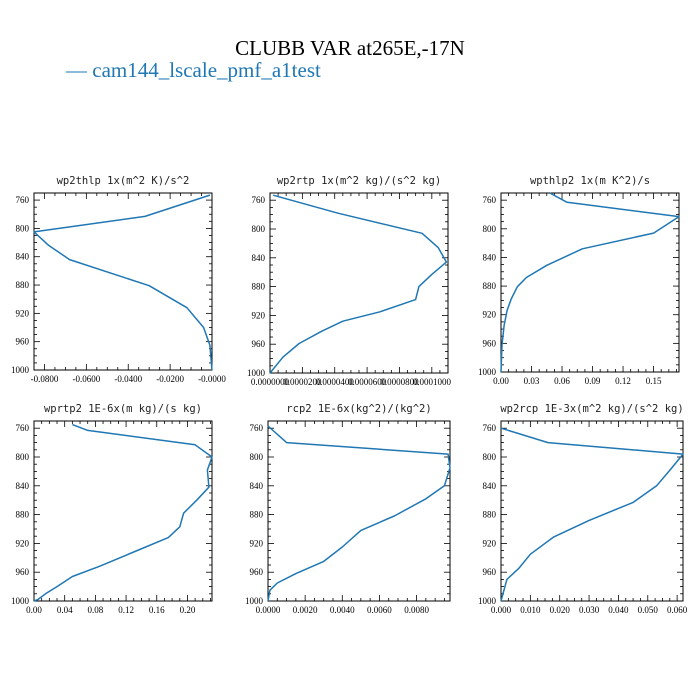 Image resolution: width=700 pixels, height=700 pixels. I want to click on x-tick-label: -0.0000, so click(212, 379).